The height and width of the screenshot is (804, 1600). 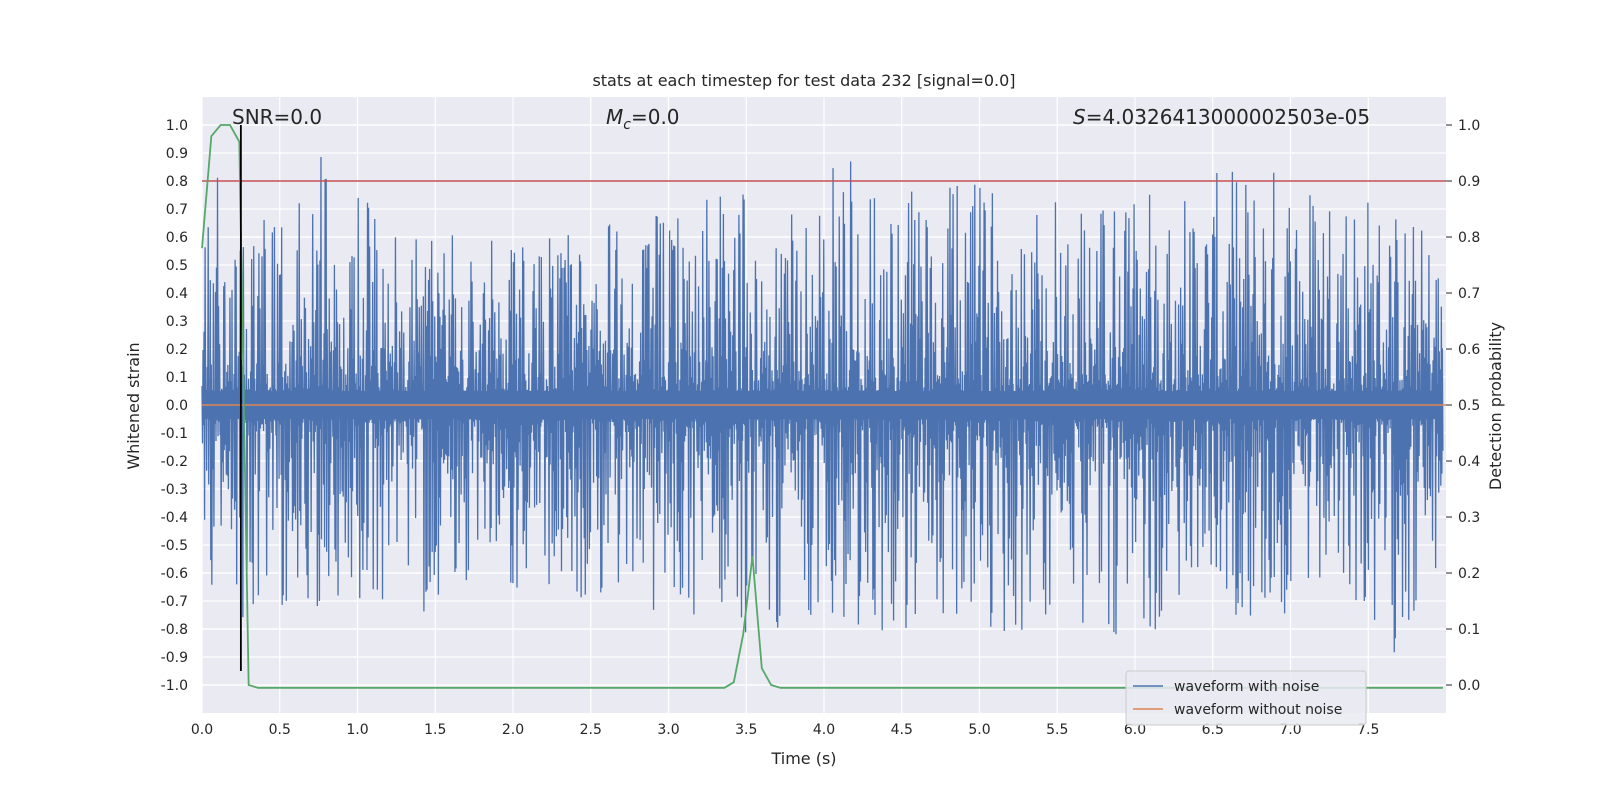 What do you see at coordinates (174, 602) in the screenshot?
I see `y-tick-label: -0.7` at bounding box center [174, 602].